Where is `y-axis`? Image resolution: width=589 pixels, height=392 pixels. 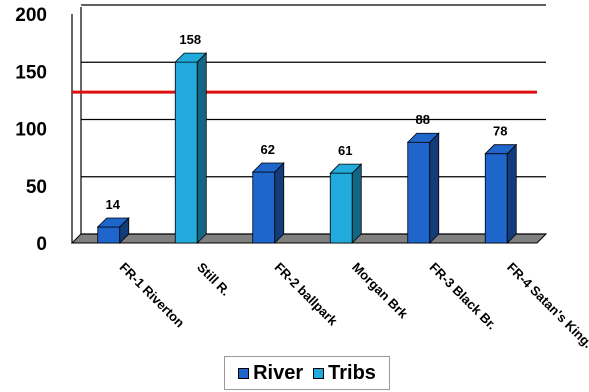
y-axis is located at coordinates (76, 125).